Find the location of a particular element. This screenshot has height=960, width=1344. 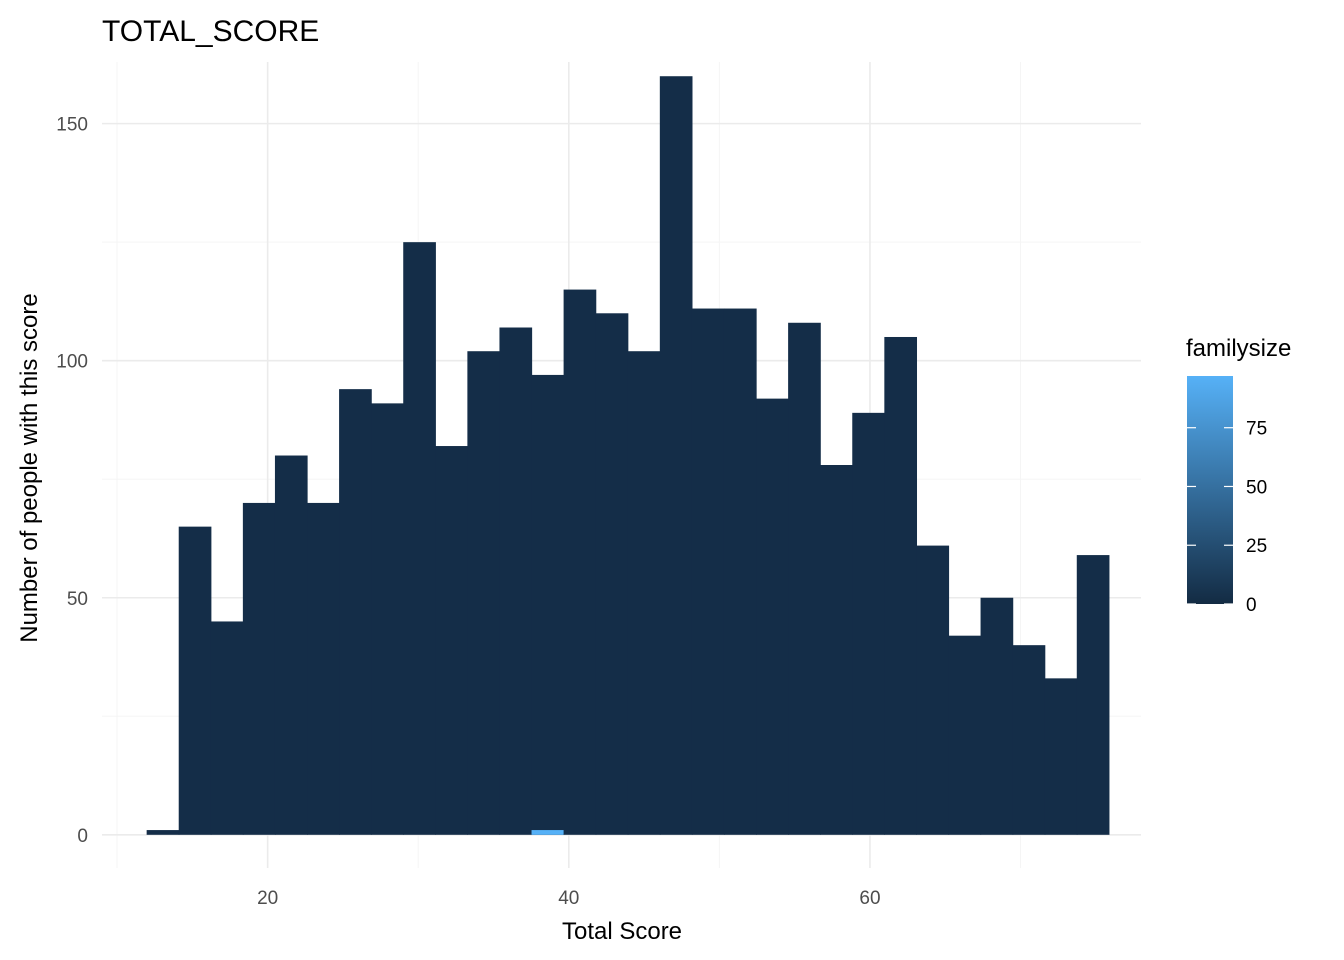

legend-tick-label: 50 is located at coordinates (1256, 487).